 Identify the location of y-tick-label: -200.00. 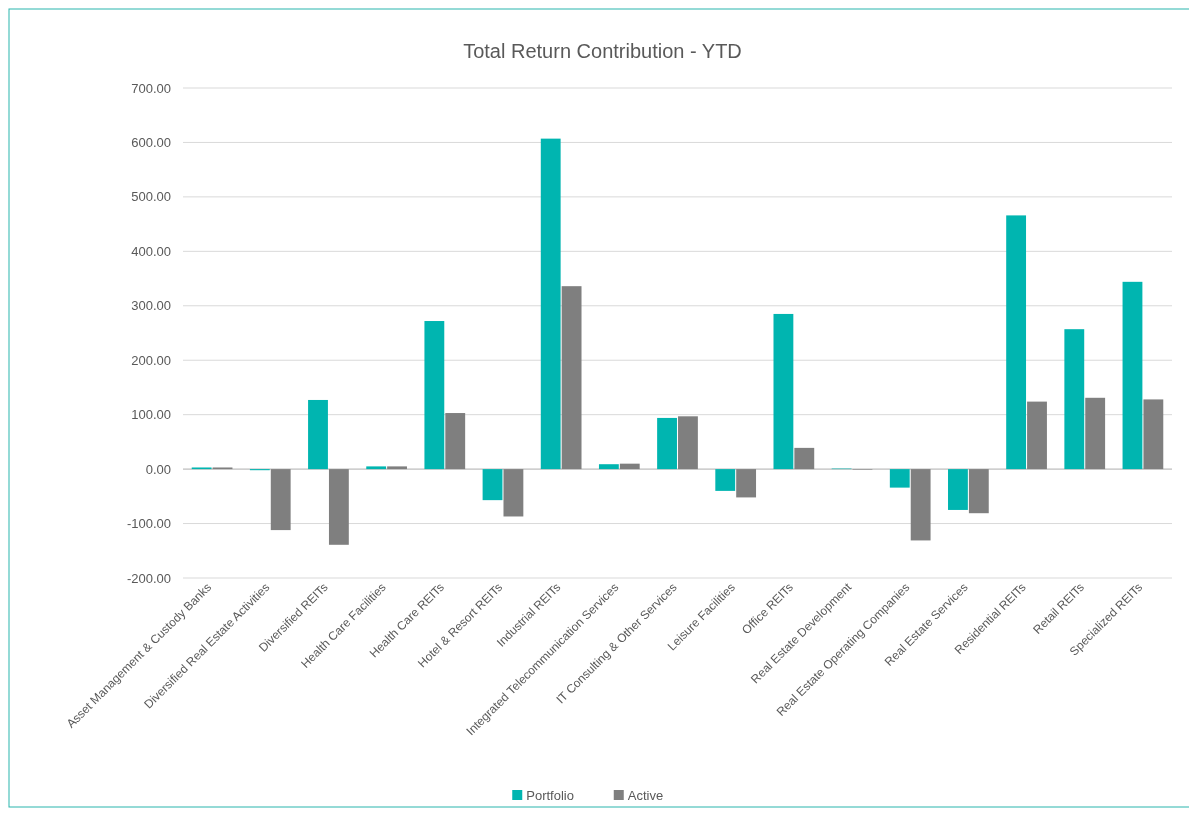
(148, 578).